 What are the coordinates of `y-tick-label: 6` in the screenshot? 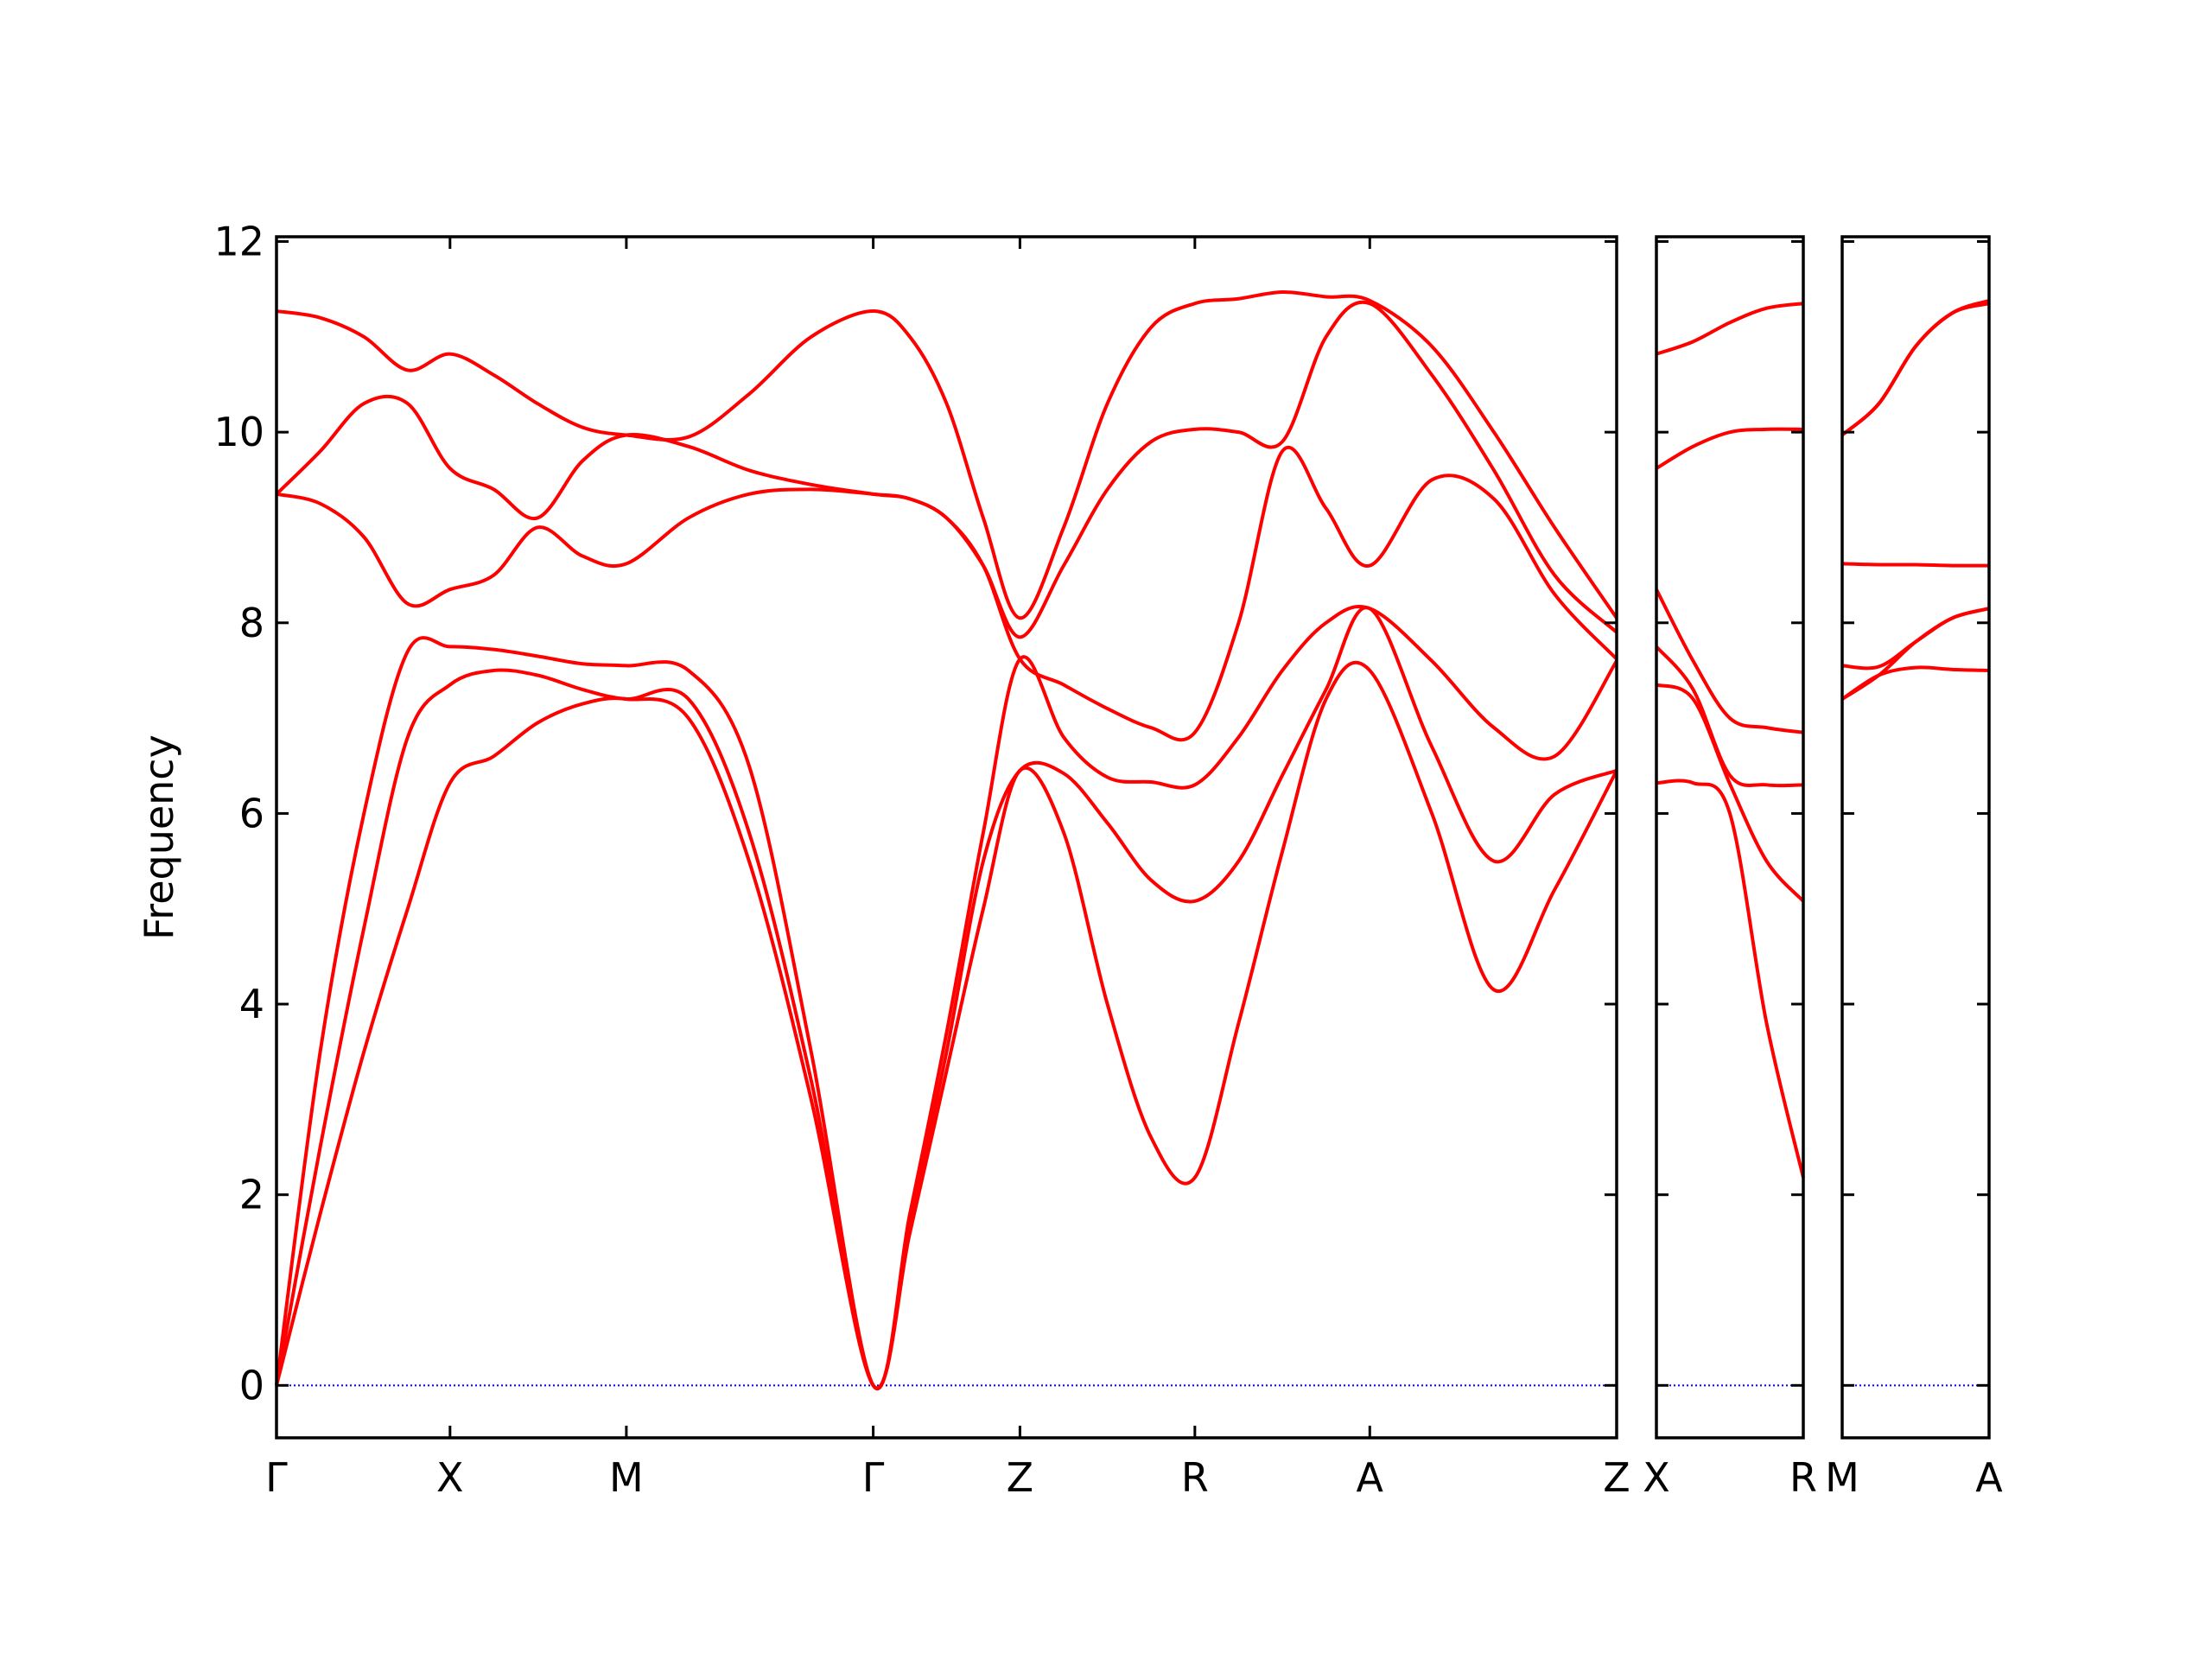 It's located at (251, 813).